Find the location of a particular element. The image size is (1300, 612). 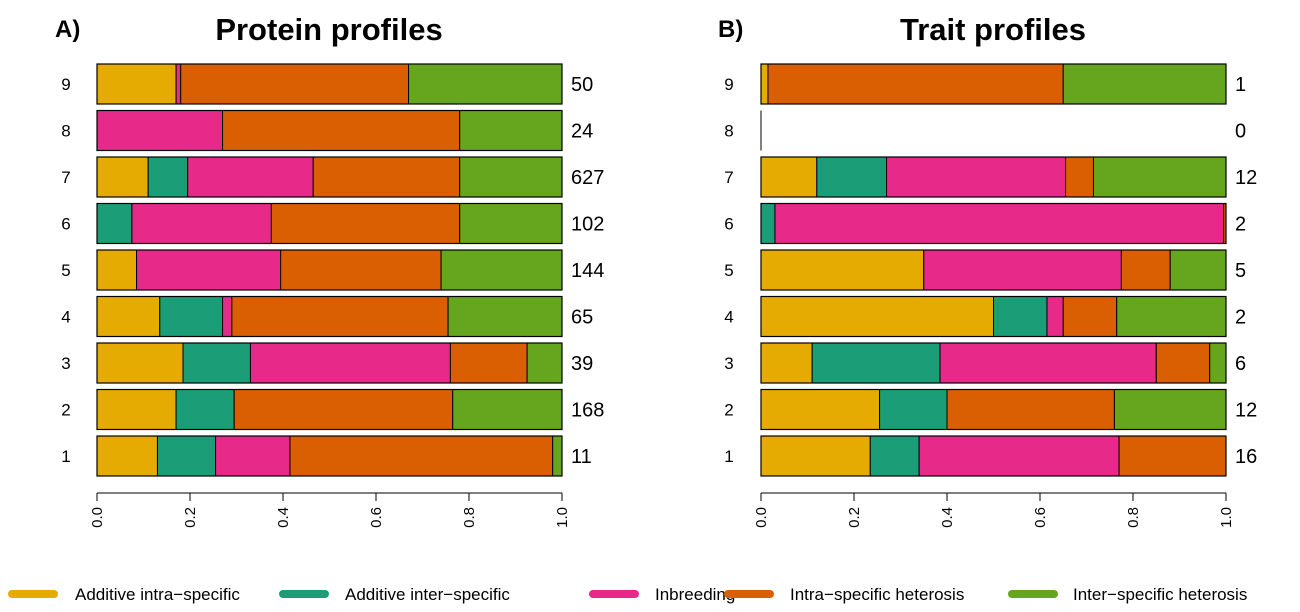

panel-a-count-label: 11 is located at coordinates (581, 457).